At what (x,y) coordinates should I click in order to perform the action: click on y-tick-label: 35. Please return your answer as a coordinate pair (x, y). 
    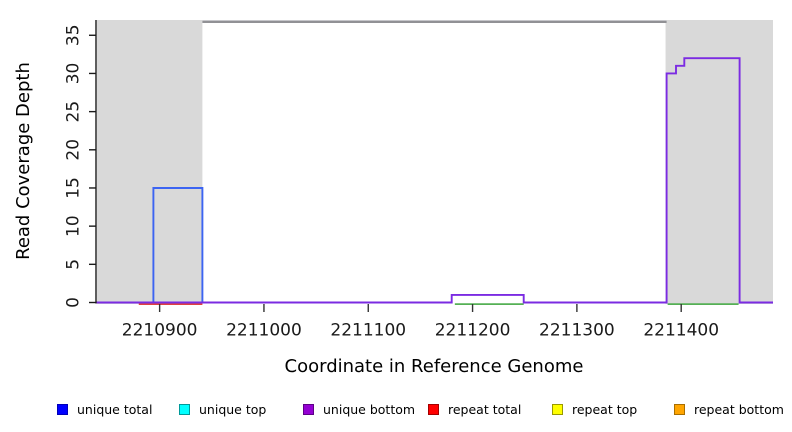
    Looking at the image, I should click on (74, 35).